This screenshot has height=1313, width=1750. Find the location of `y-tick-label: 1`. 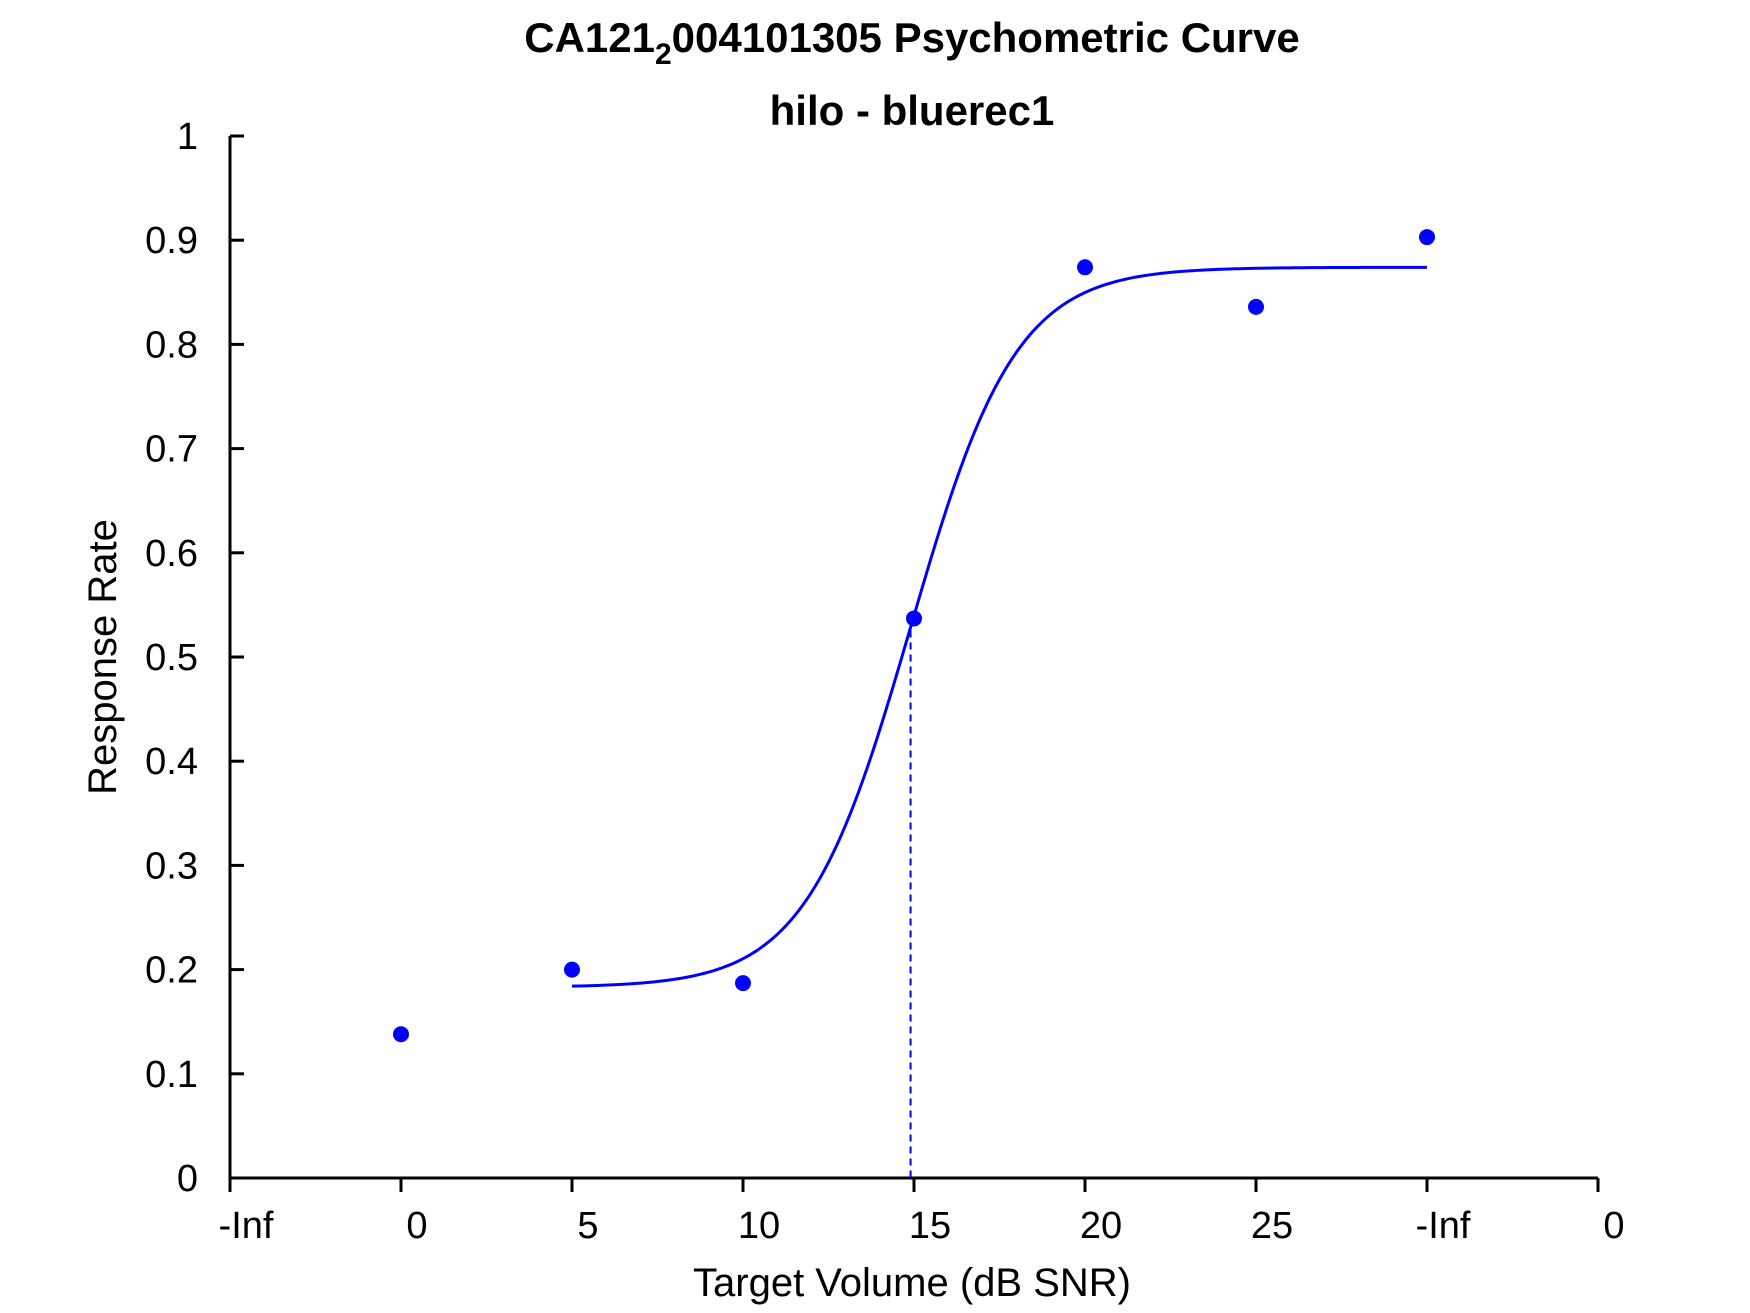

y-tick-label: 1 is located at coordinates (187, 137).